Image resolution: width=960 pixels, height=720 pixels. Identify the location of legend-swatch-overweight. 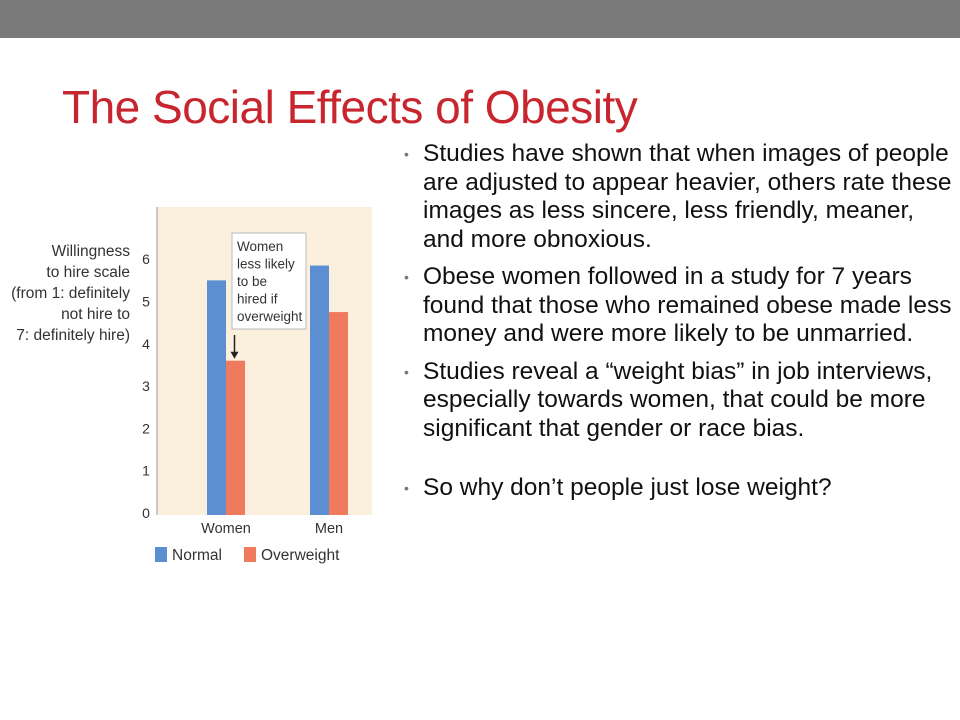
(250, 554).